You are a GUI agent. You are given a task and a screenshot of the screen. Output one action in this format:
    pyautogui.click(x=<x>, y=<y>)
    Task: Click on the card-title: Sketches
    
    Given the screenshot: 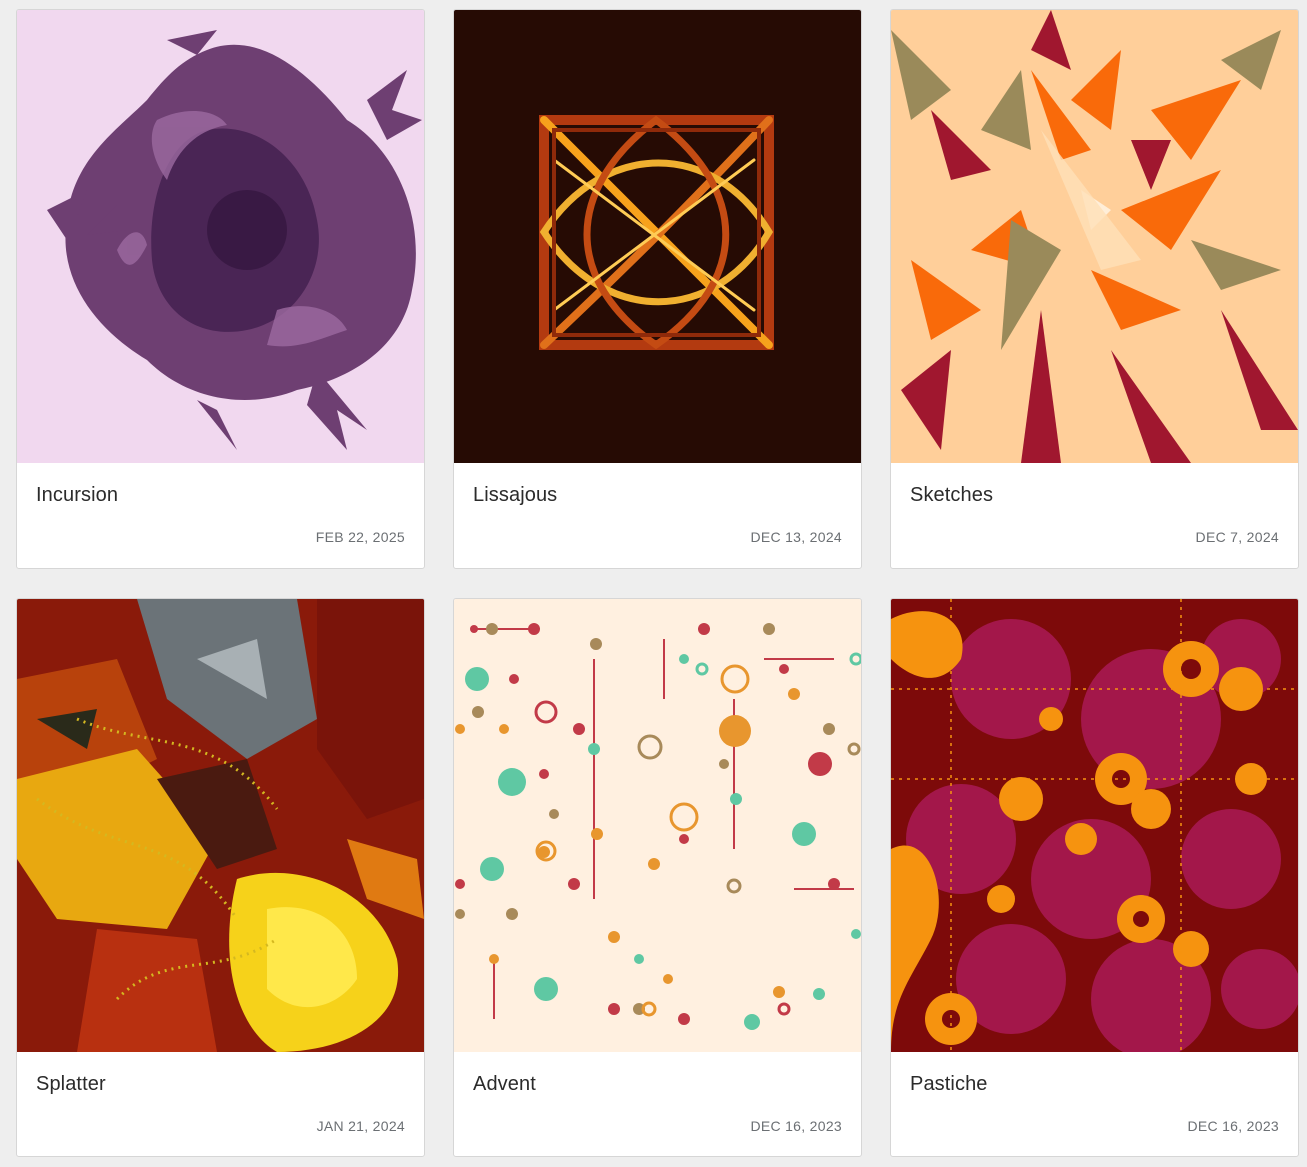 What is the action you would take?
    pyautogui.click(x=952, y=495)
    